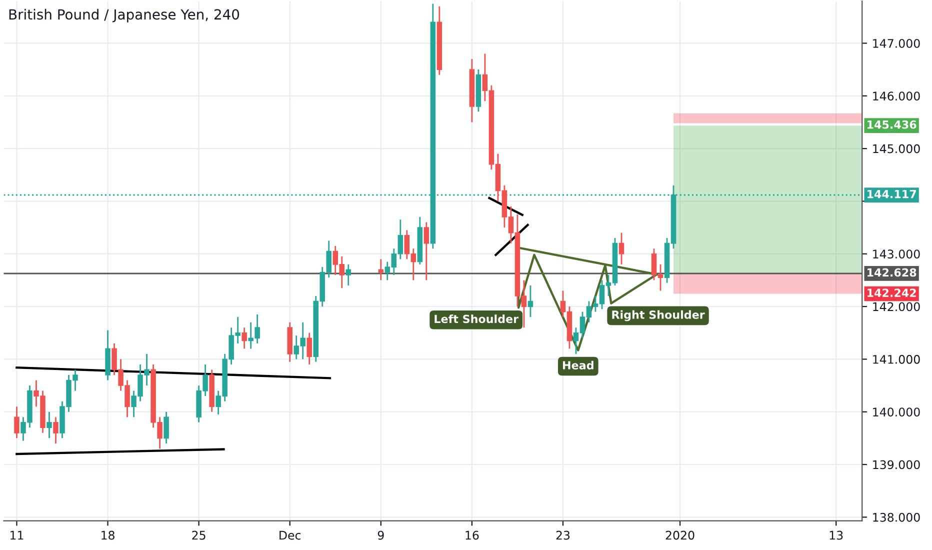  I want to click on x-tick-label: 2020, so click(680, 535).